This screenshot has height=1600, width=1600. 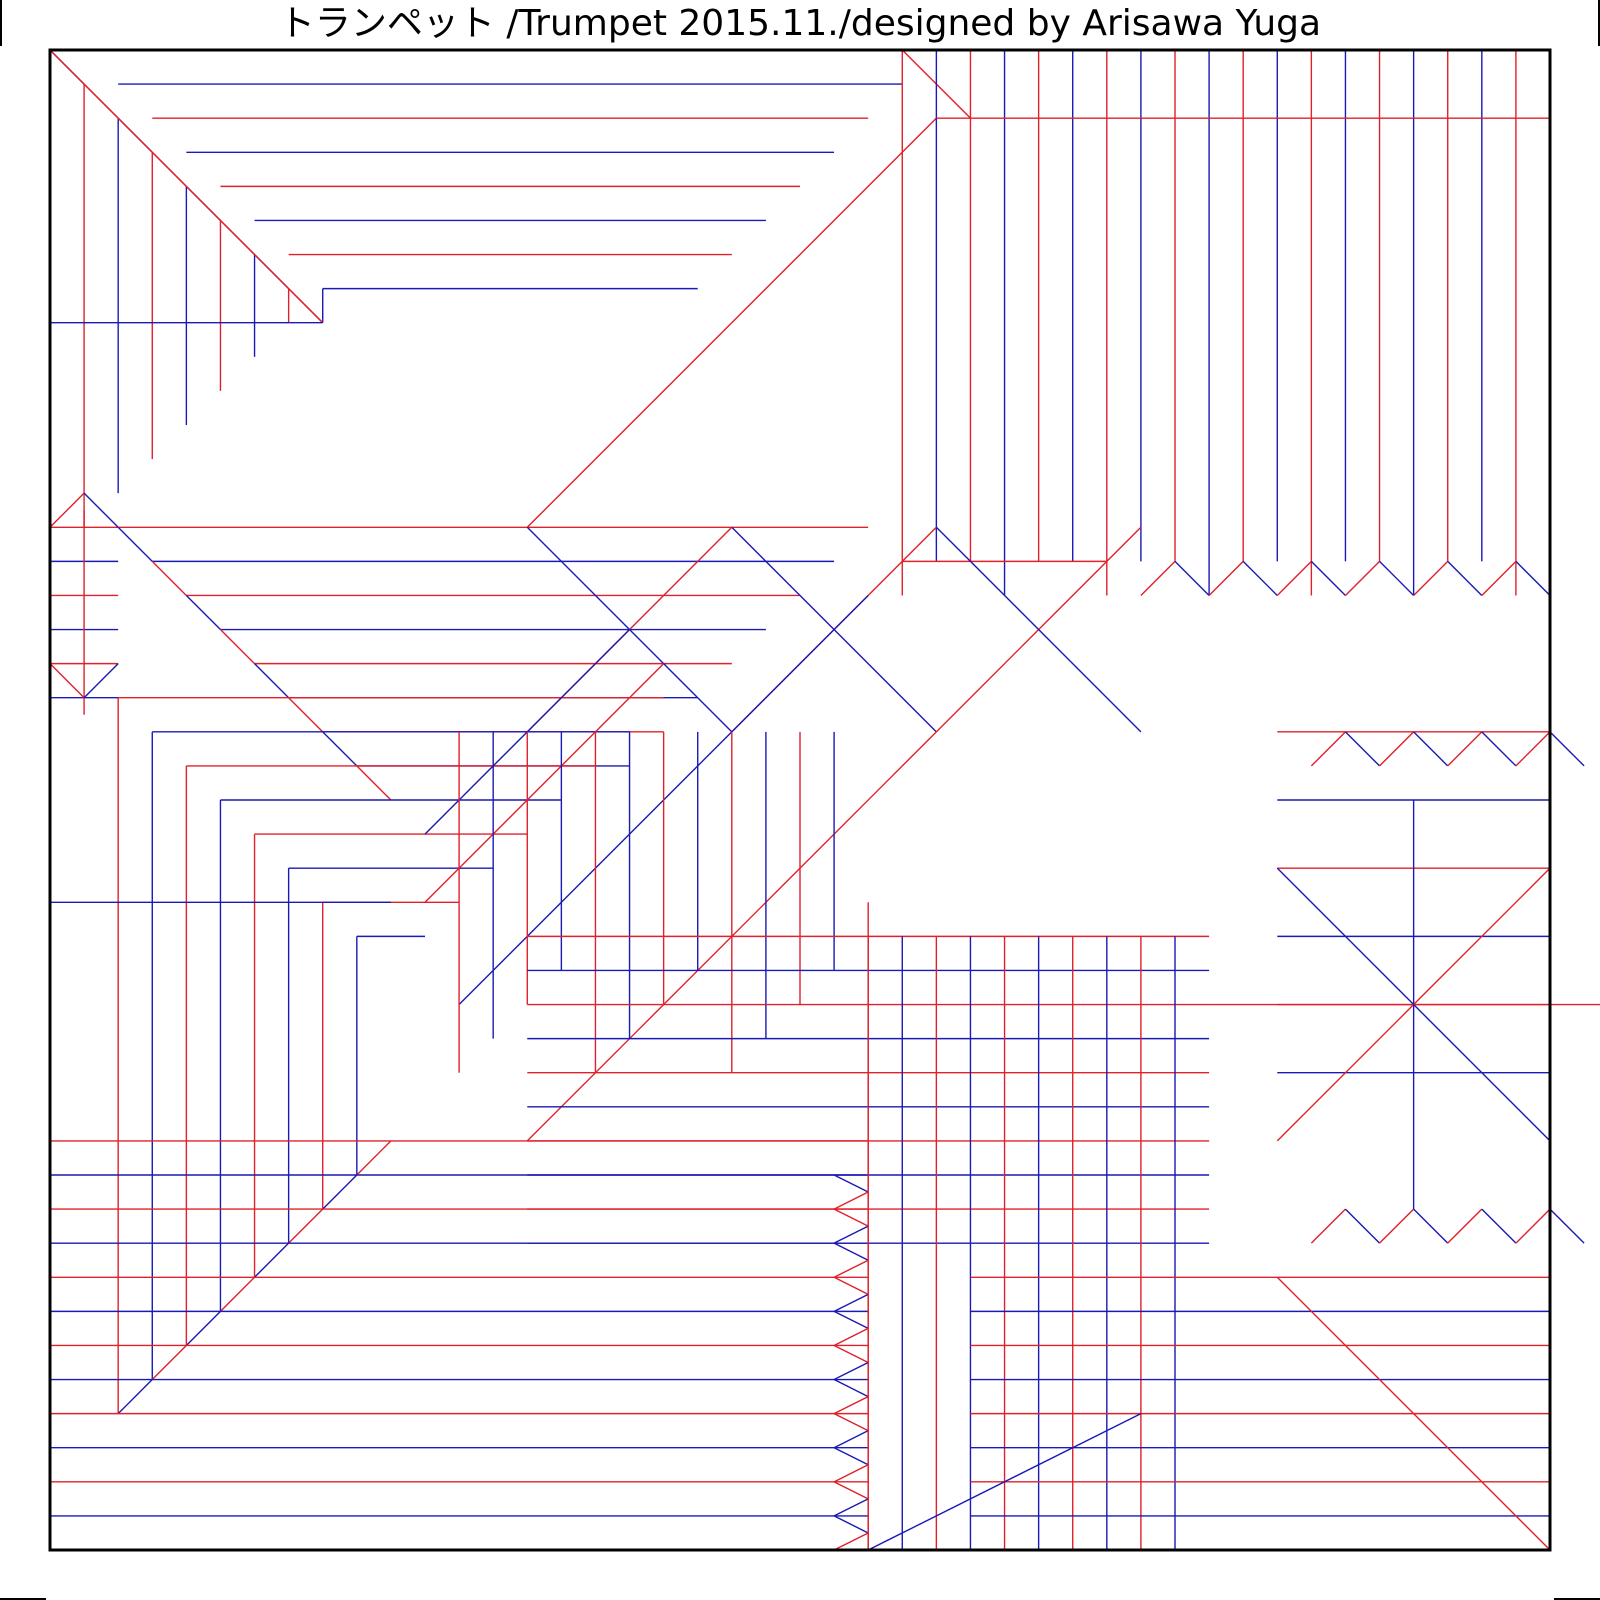 What do you see at coordinates (1577, 1599) in the screenshot?
I see `corner-mark-bottom-right-h` at bounding box center [1577, 1599].